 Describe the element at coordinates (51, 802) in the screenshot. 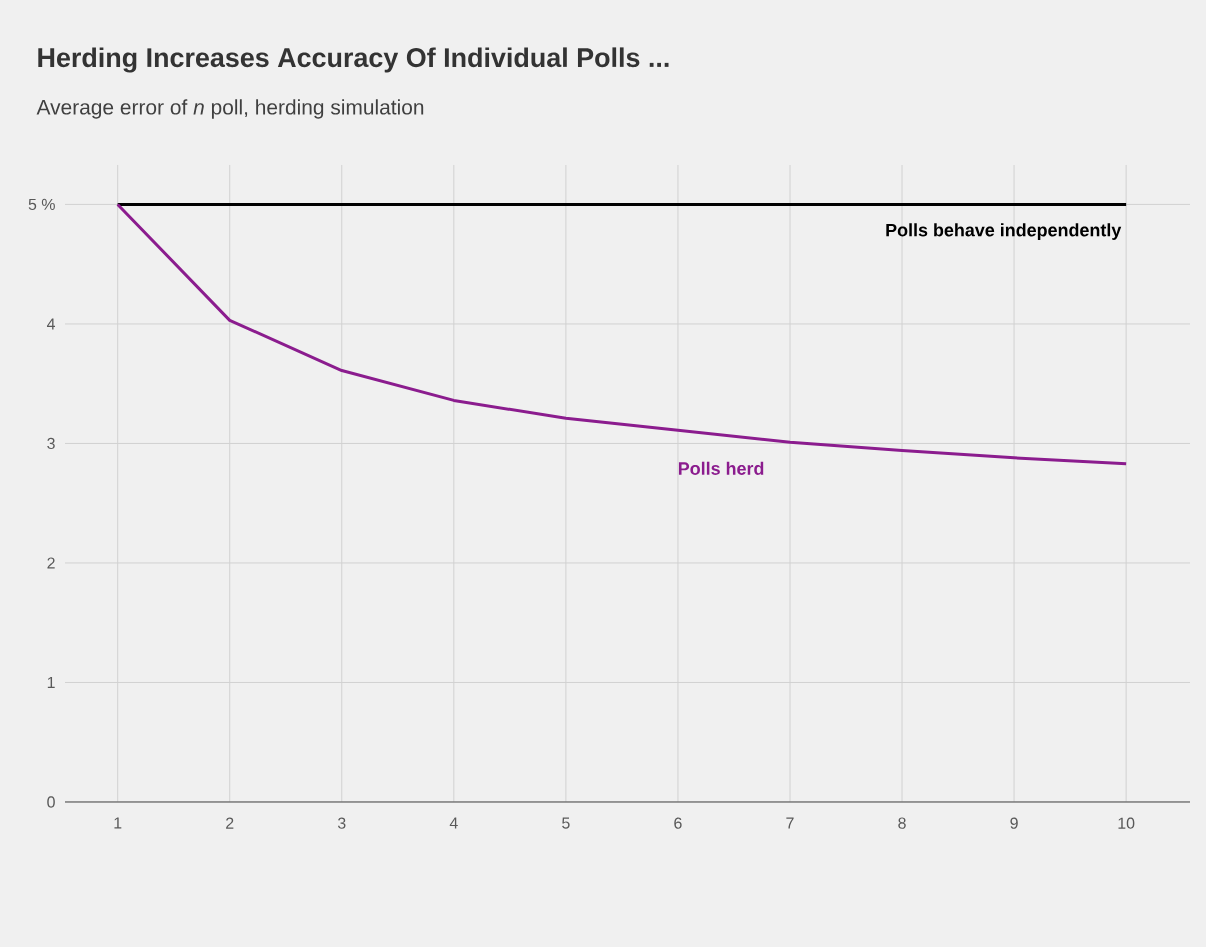

I see `y-tick-label: 0` at that location.